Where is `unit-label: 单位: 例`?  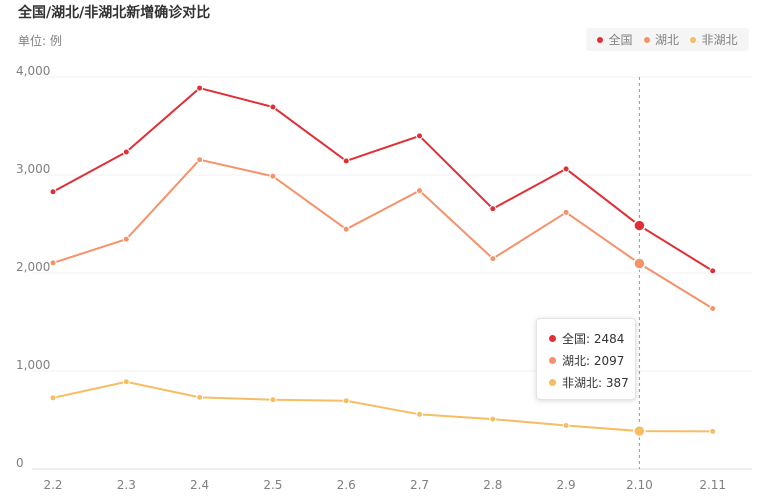 unit-label: 单位: 例 is located at coordinates (40, 41).